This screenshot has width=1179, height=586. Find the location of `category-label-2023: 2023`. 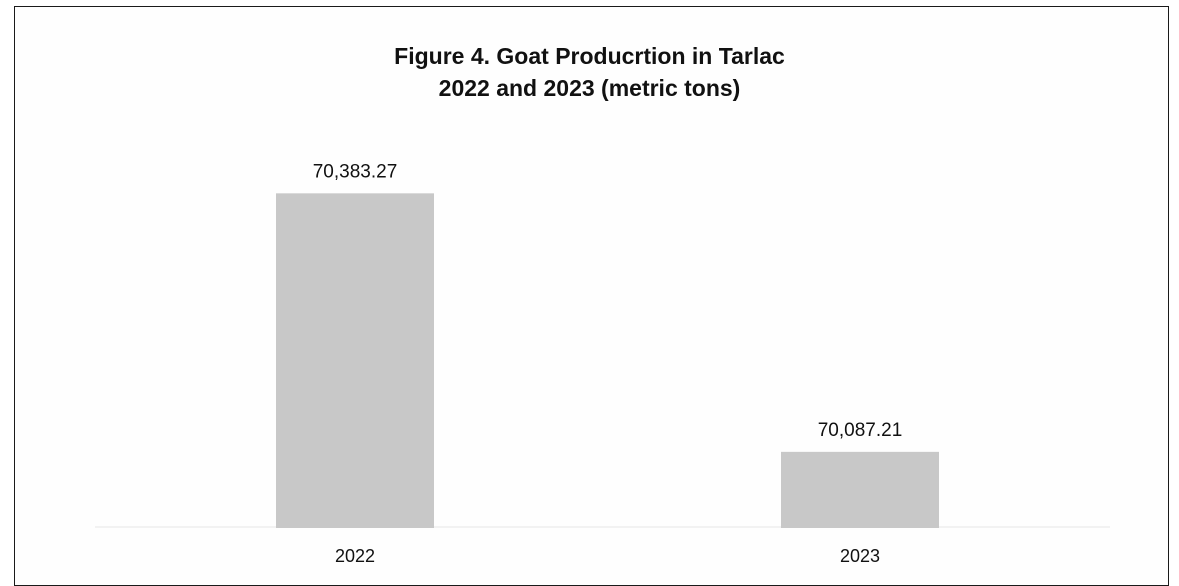

category-label-2023: 2023 is located at coordinates (860, 556).